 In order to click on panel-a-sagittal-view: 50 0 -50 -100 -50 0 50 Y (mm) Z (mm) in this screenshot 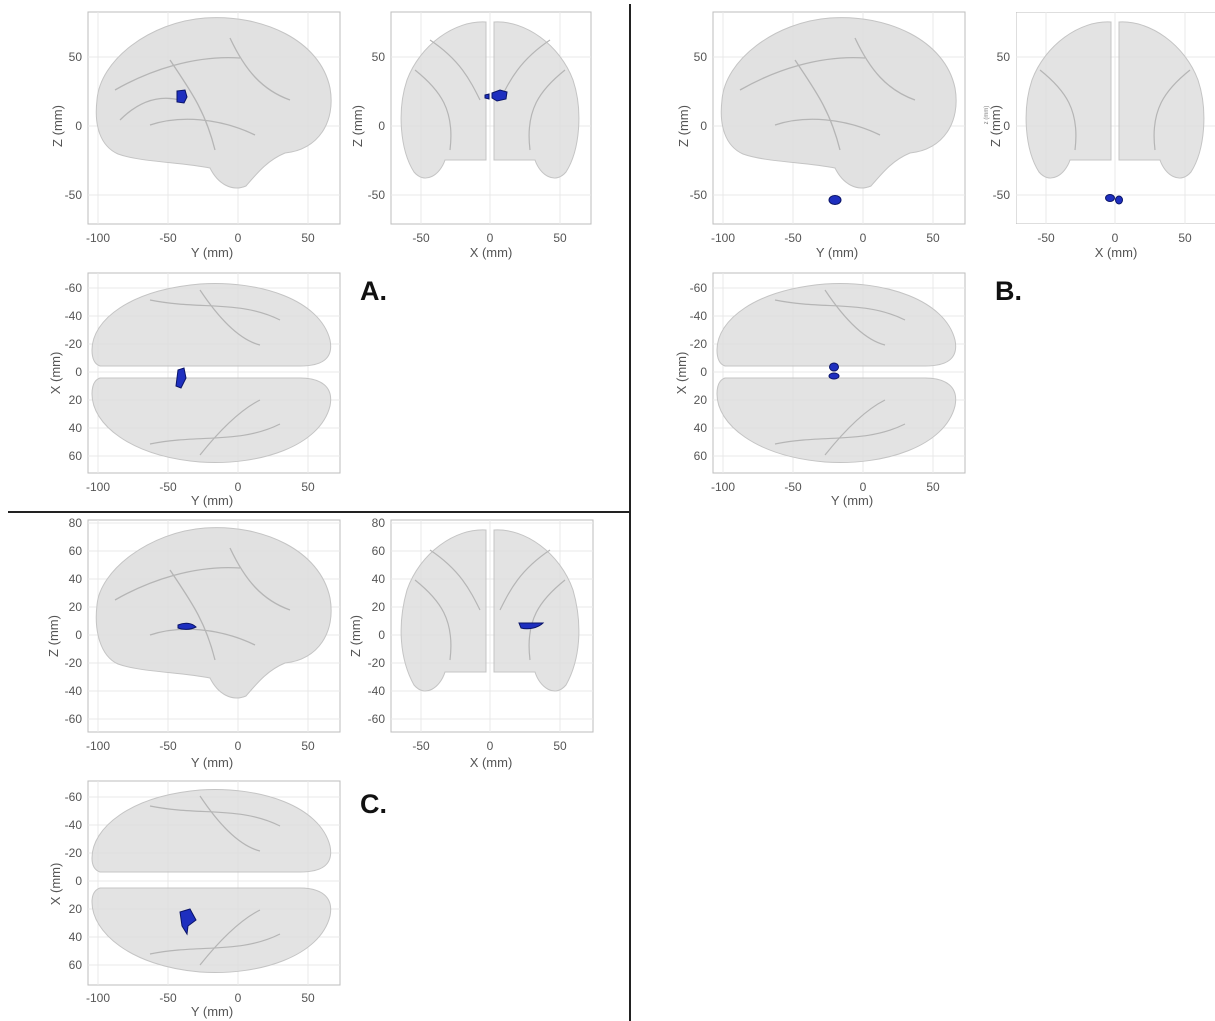, I will do `click(195, 135)`.